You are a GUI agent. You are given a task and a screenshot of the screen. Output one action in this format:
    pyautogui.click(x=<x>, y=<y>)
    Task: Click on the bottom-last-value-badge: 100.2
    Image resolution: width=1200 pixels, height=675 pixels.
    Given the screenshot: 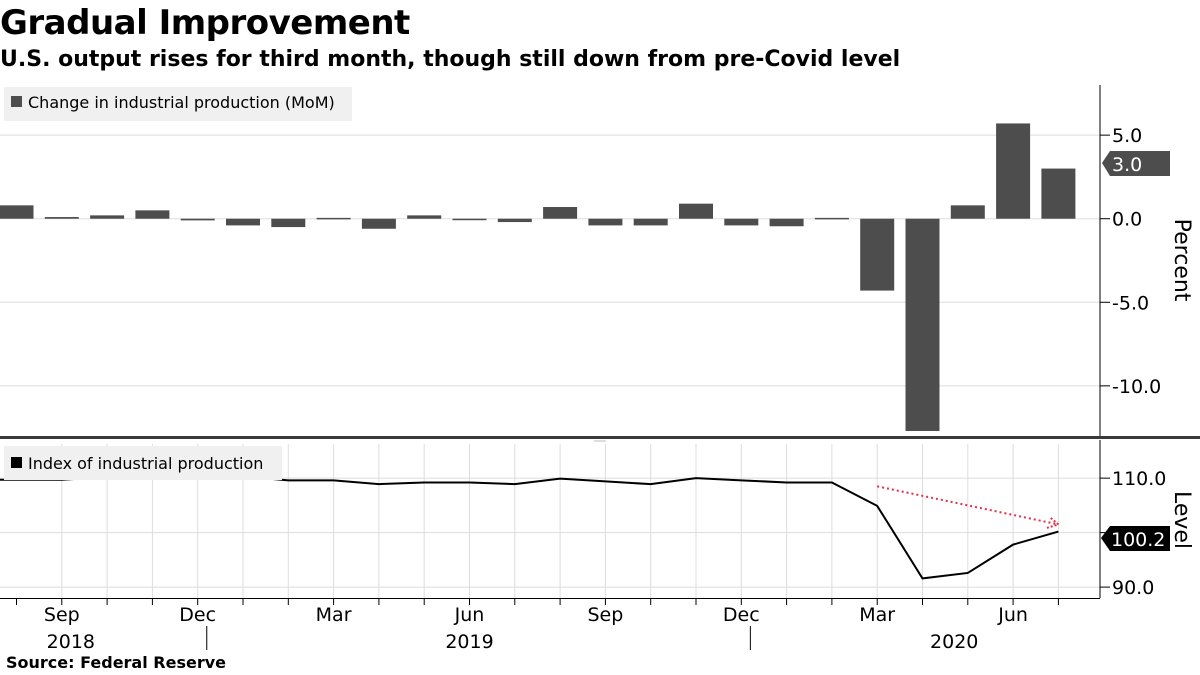 What is the action you would take?
    pyautogui.click(x=1135, y=538)
    